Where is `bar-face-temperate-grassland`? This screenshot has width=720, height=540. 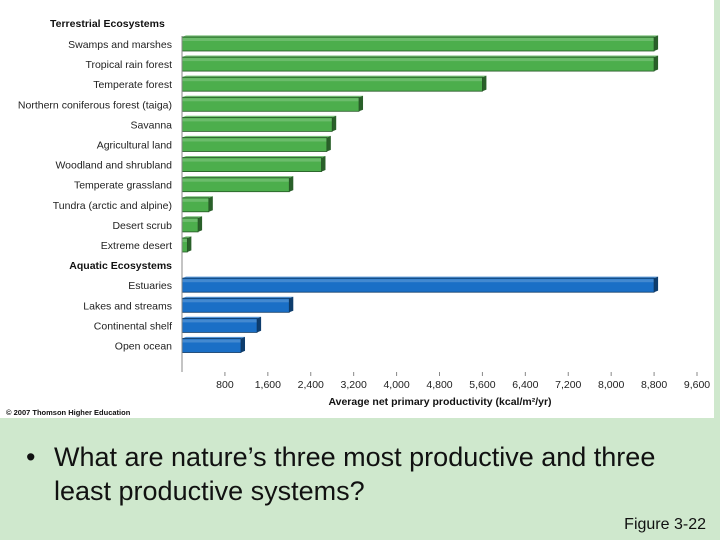 bar-face-temperate-grassland is located at coordinates (236, 184).